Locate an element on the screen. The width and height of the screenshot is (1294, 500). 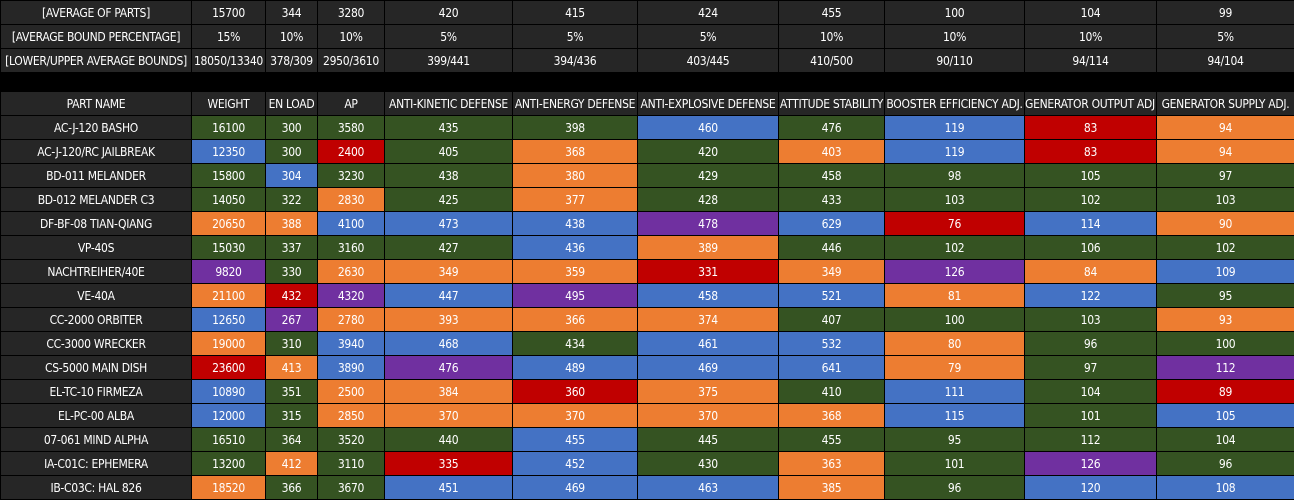
stat-cell: 521 is located at coordinates (832, 296).